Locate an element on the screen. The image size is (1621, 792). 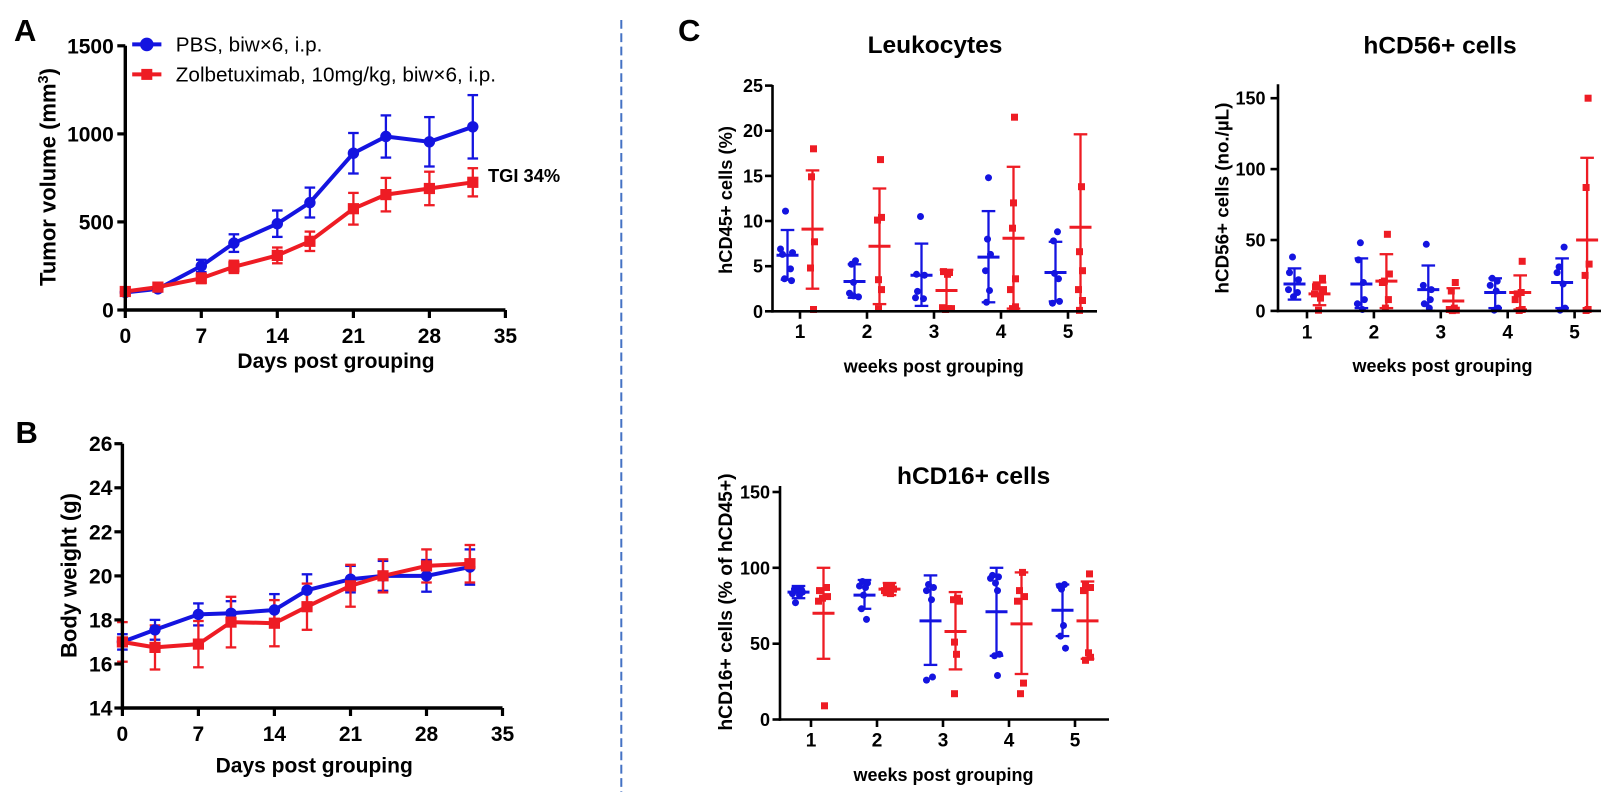
svg-text: 25 is located at coordinates (753, 86).